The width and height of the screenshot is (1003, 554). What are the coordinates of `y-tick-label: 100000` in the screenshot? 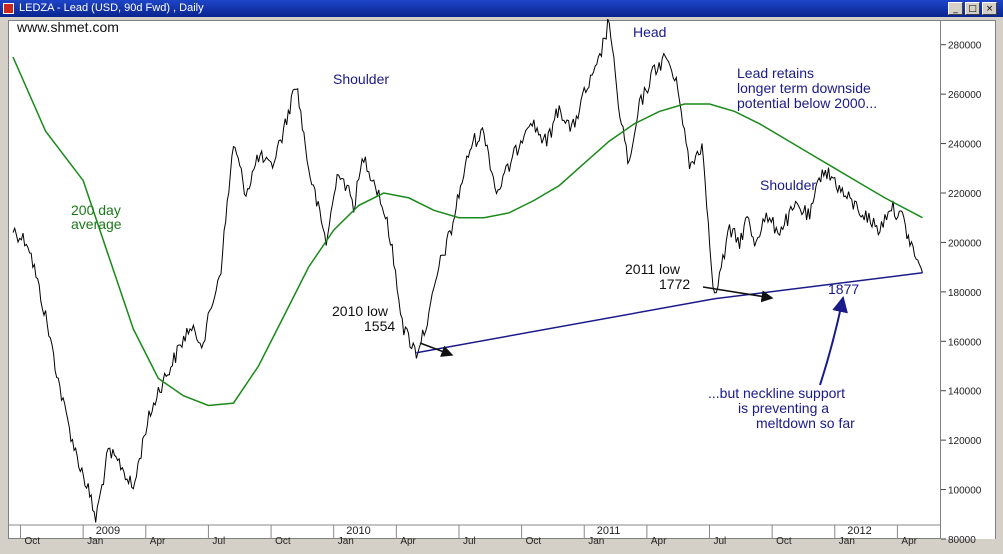 It's located at (965, 491).